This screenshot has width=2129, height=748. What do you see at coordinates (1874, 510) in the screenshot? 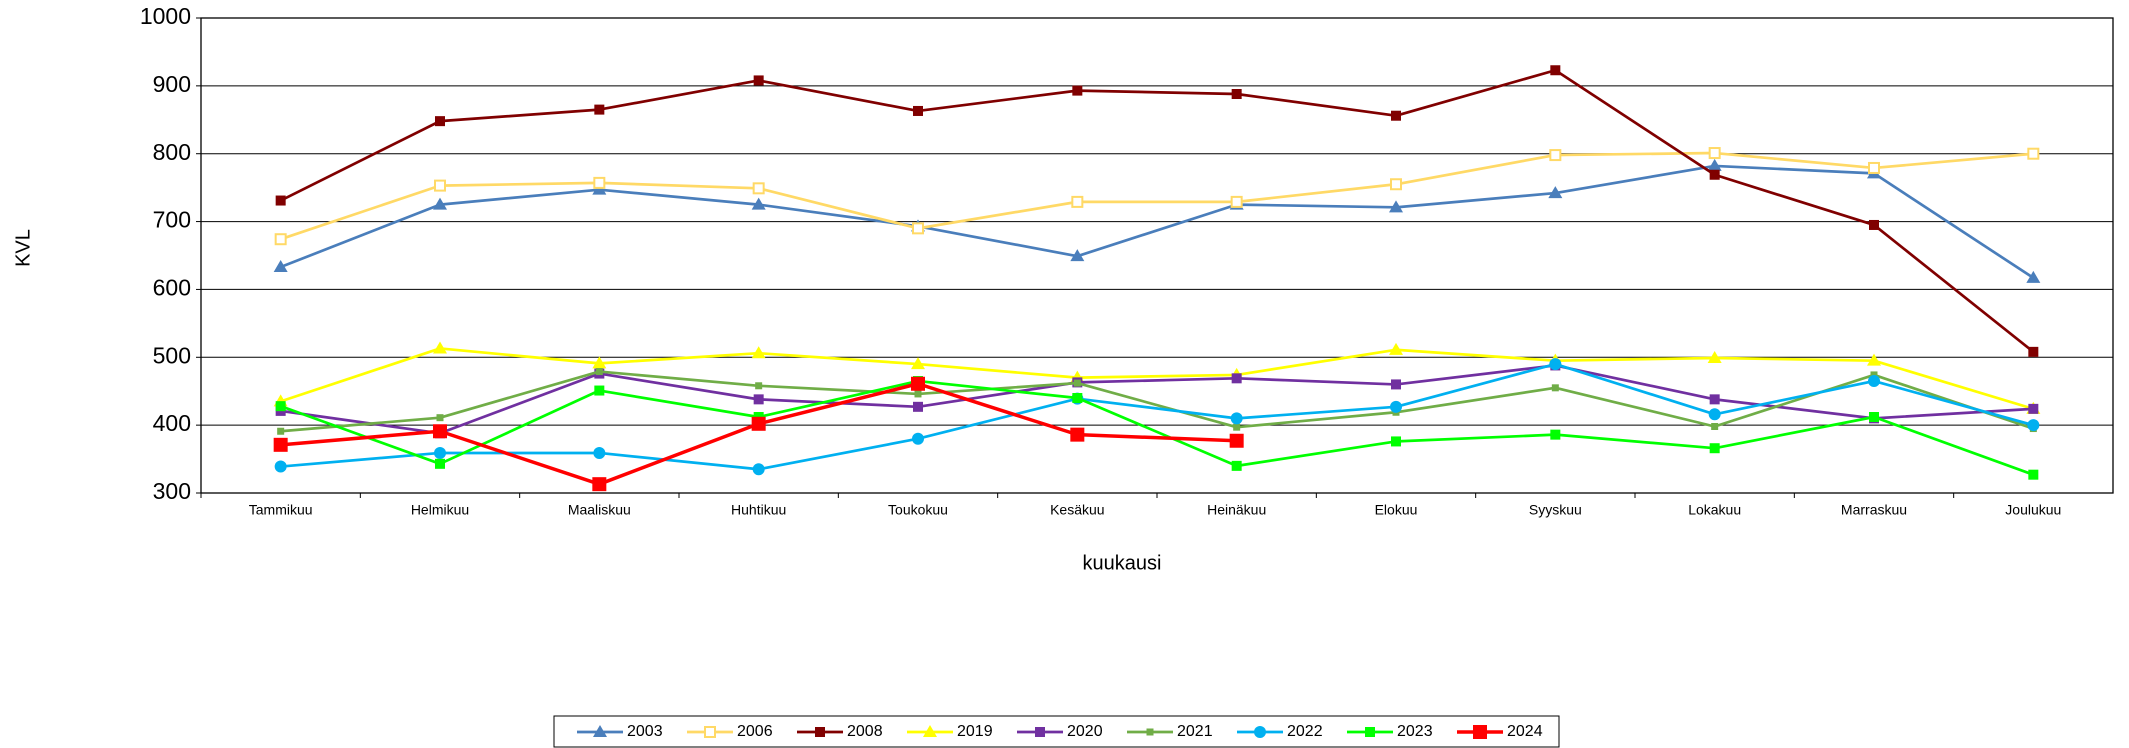
I see `x-tick-label: Marraskuu` at bounding box center [1874, 510].